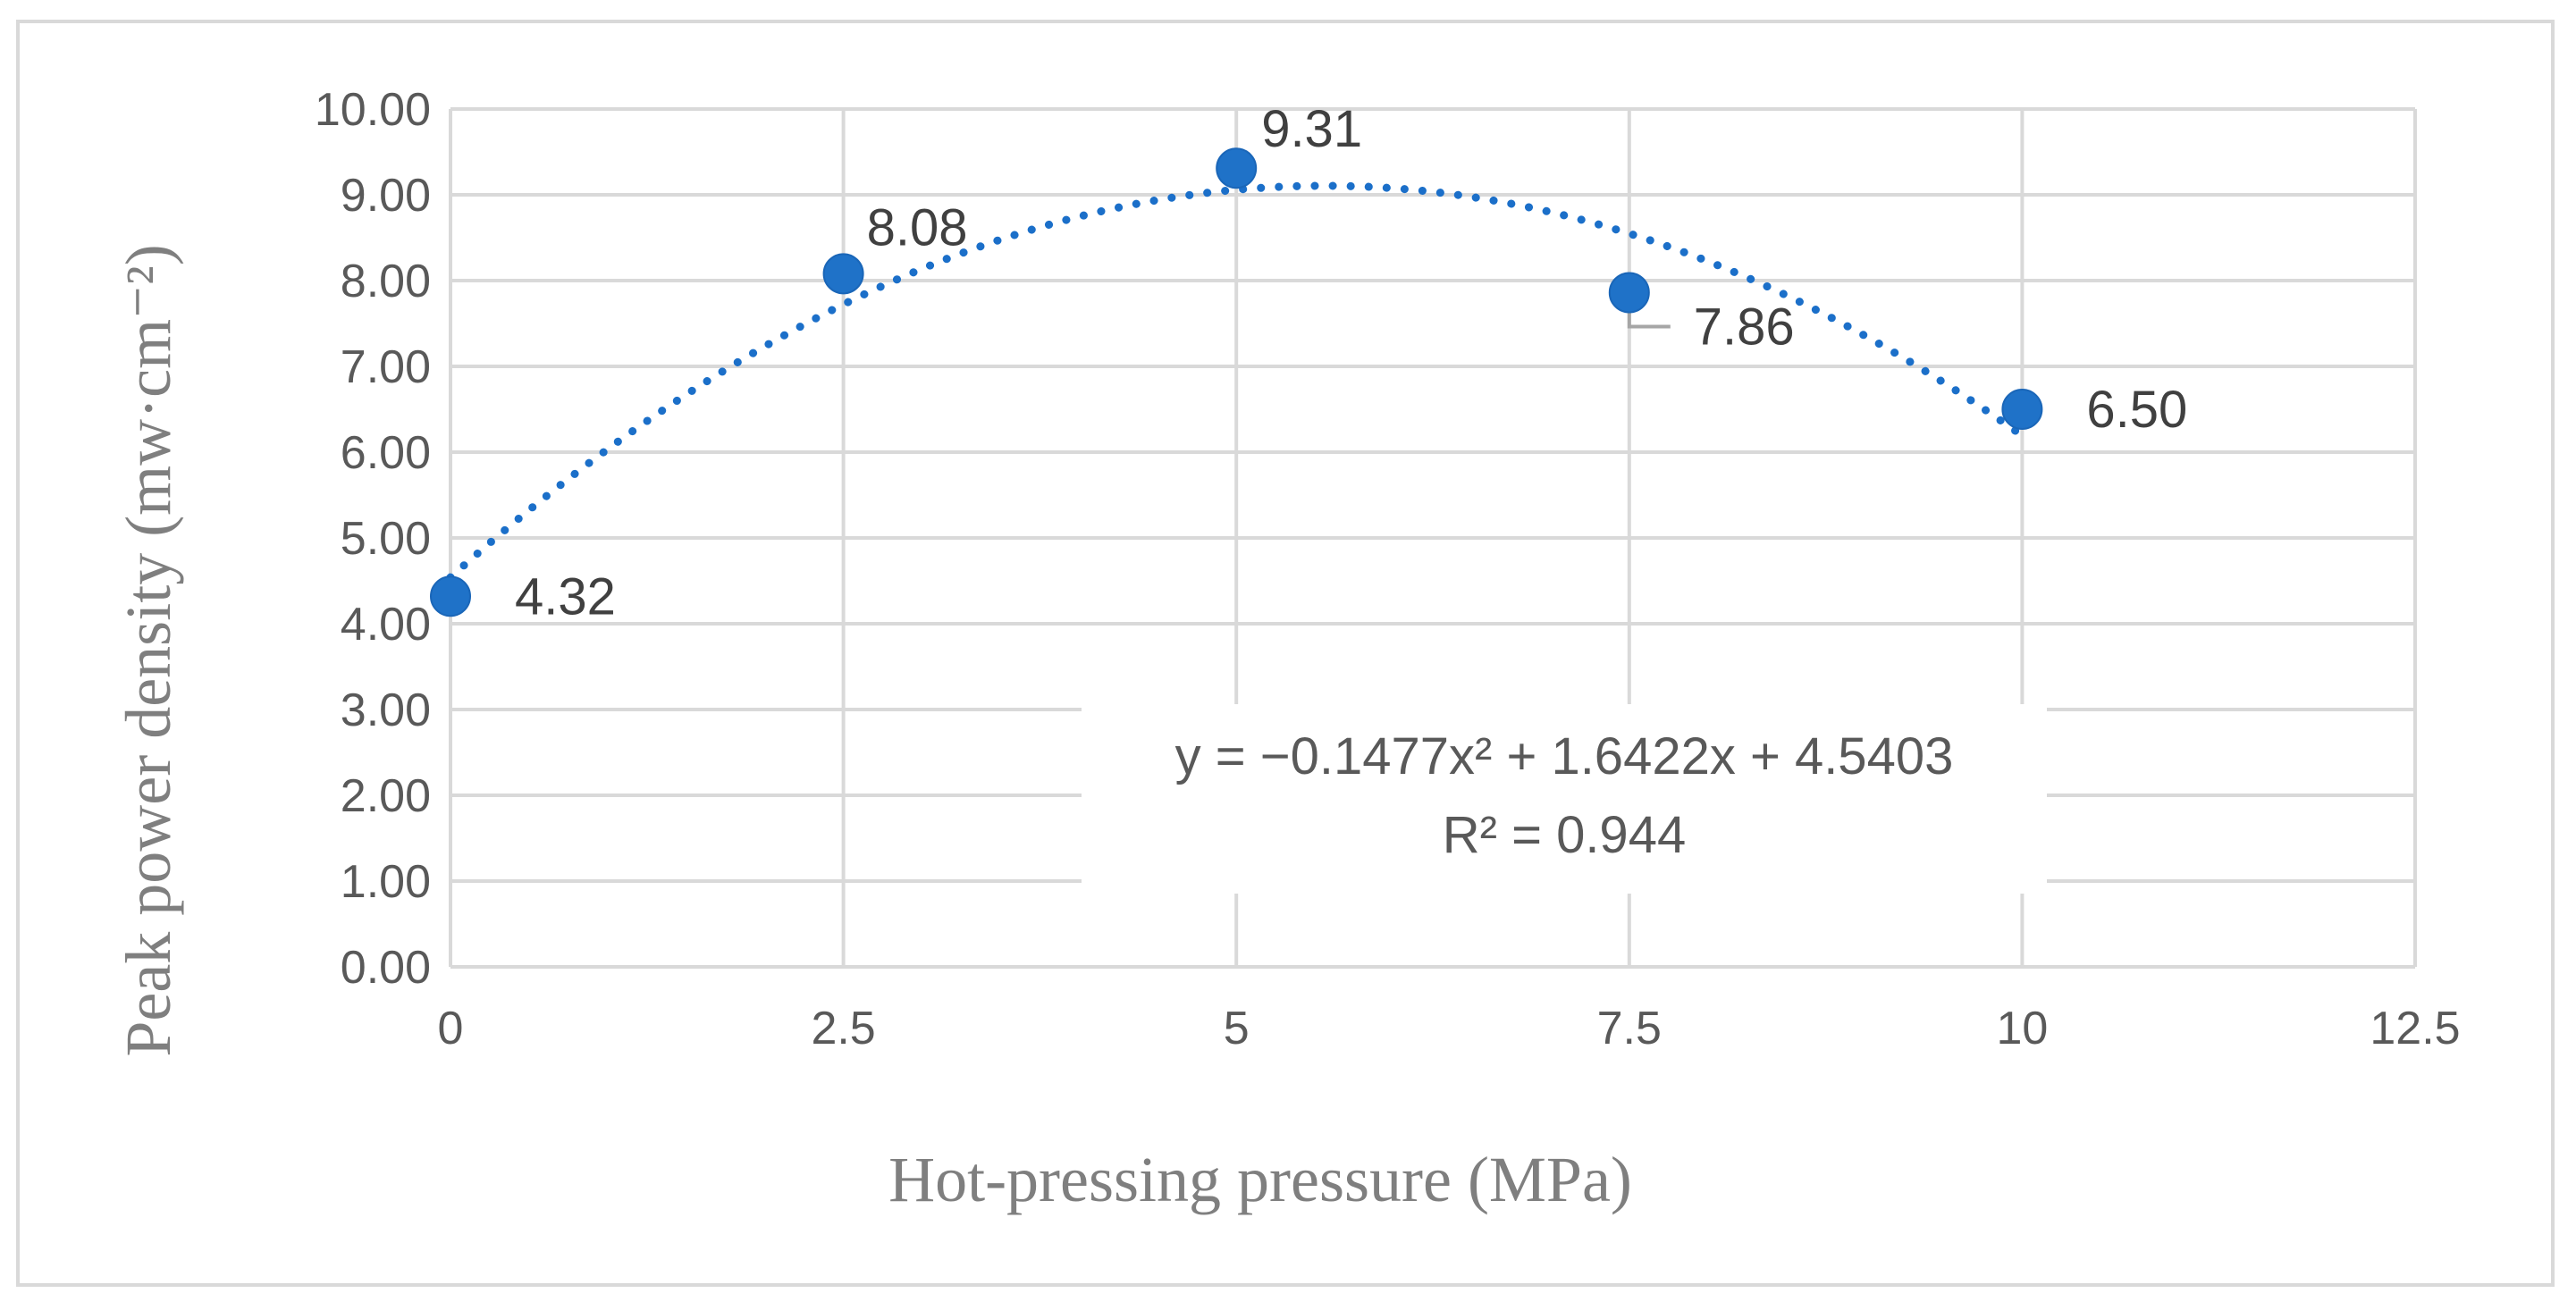 The height and width of the screenshot is (1310, 2576). I want to click on data-label-leader, so click(1649, 318).